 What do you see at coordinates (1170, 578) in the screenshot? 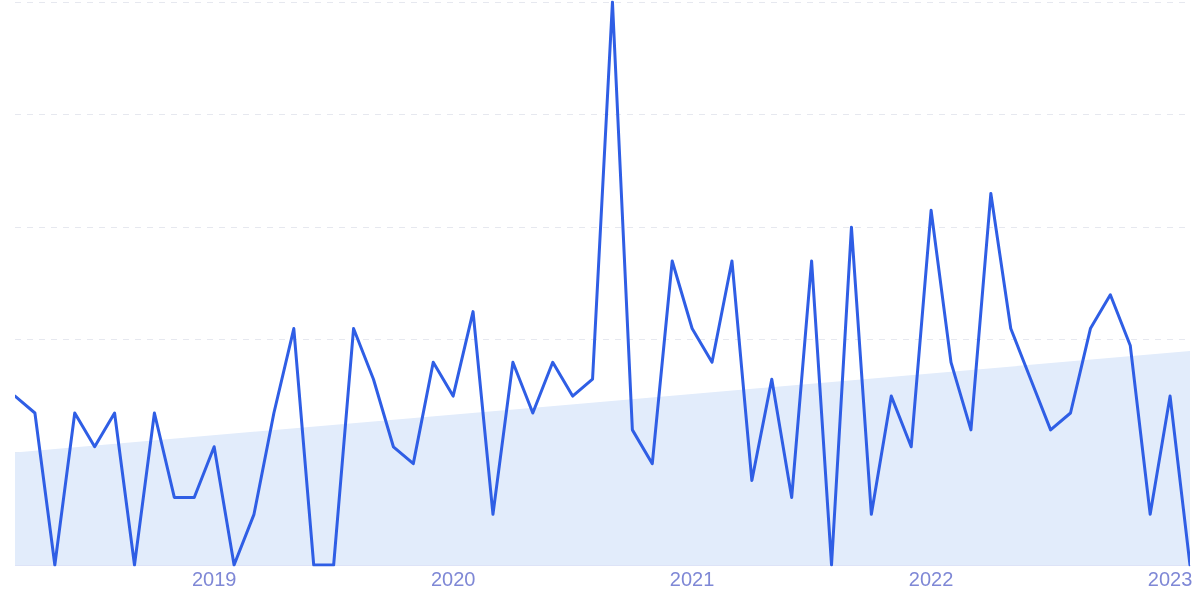
I see `x-tick-label: 2023` at bounding box center [1170, 578].